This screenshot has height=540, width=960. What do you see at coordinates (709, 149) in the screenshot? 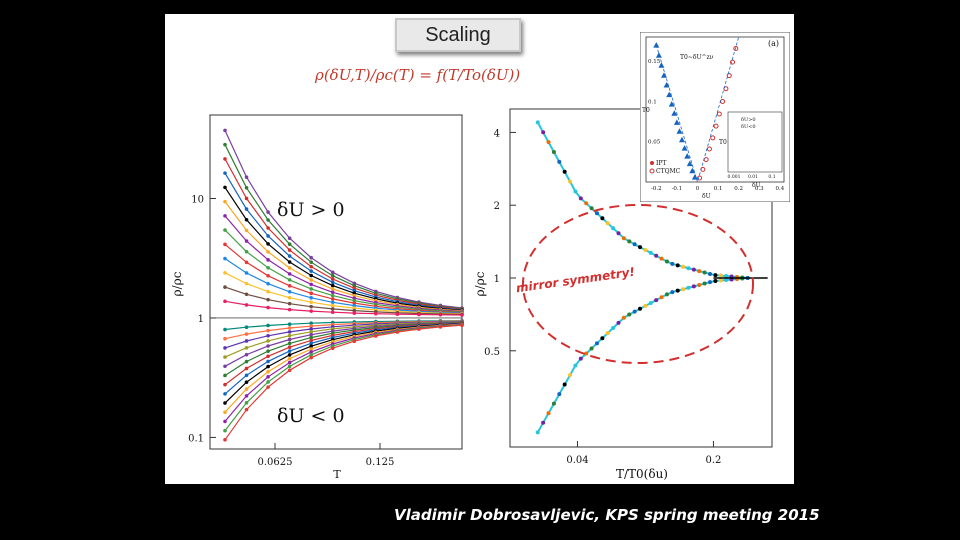
I see `inset-point-positive` at bounding box center [709, 149].